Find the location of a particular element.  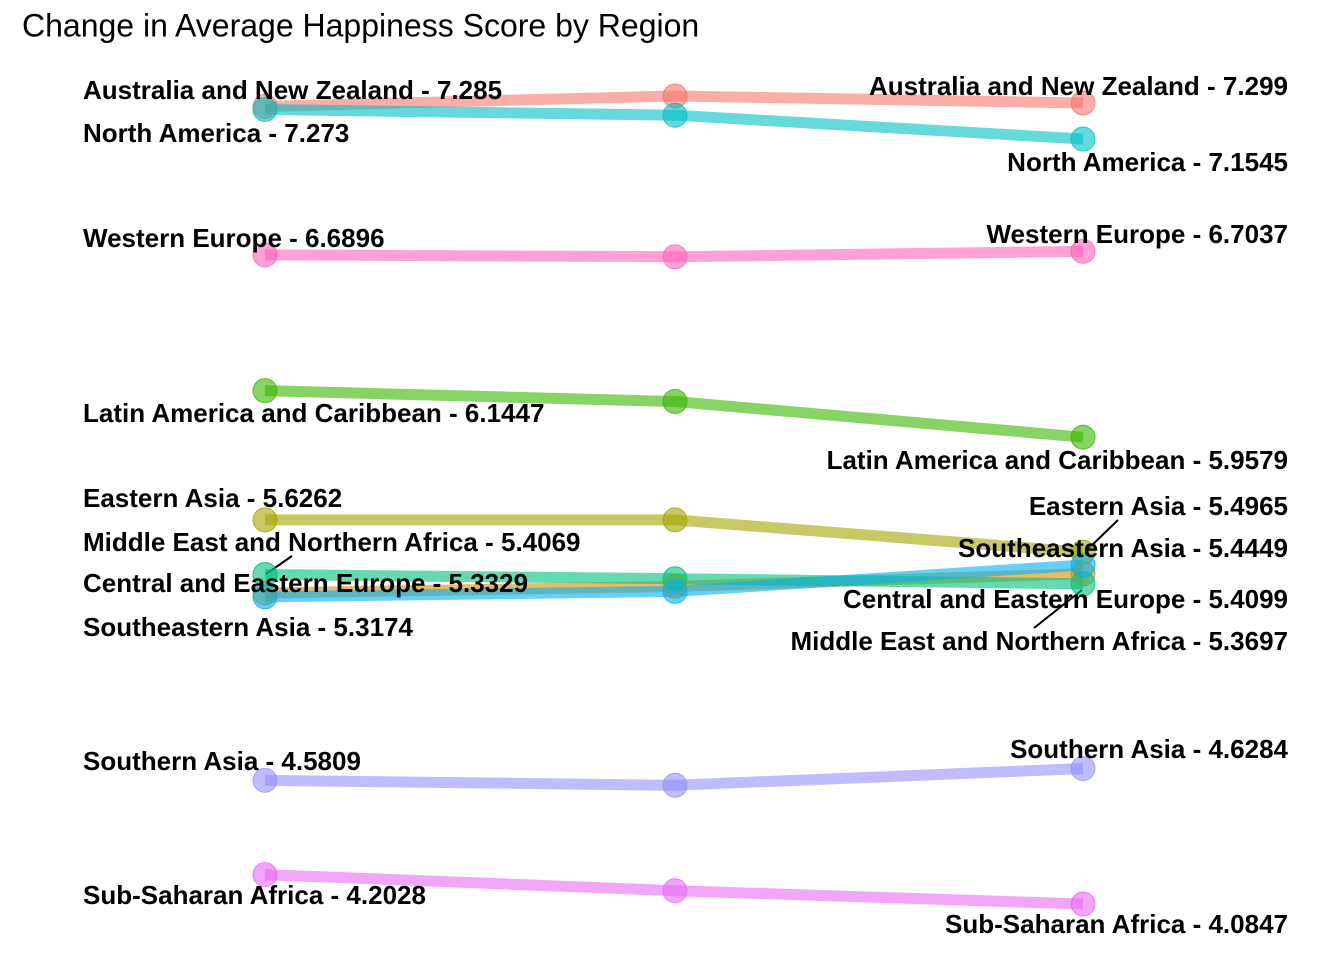

start-label: Latin America and Caribbean - 6.1447 is located at coordinates (313, 413).